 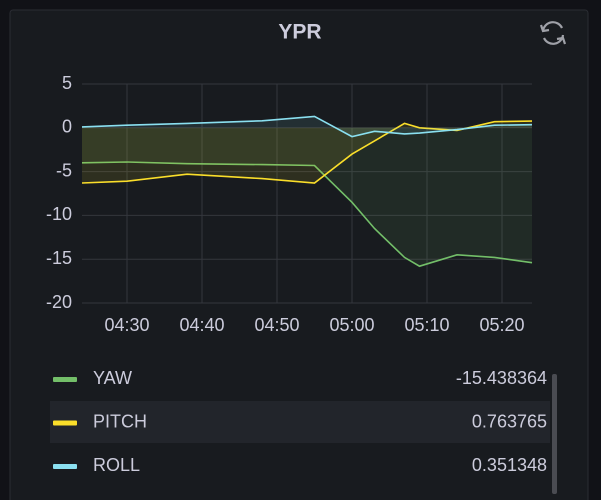 What do you see at coordinates (501, 325) in the screenshot?
I see `x-tick-label: 05:20` at bounding box center [501, 325].